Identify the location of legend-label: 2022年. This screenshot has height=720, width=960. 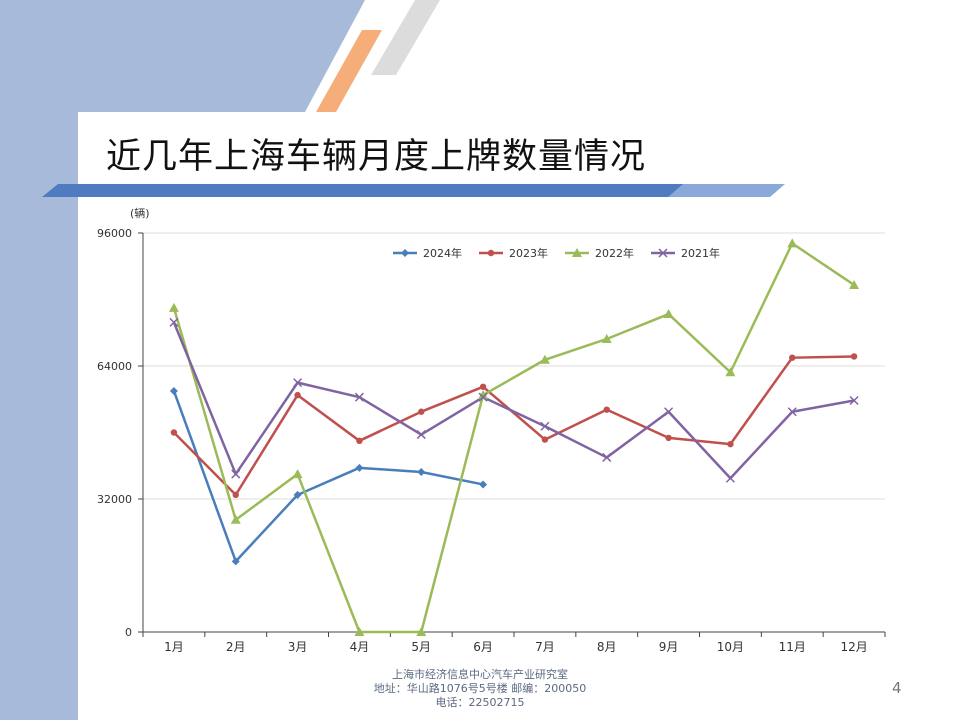
(614, 253).